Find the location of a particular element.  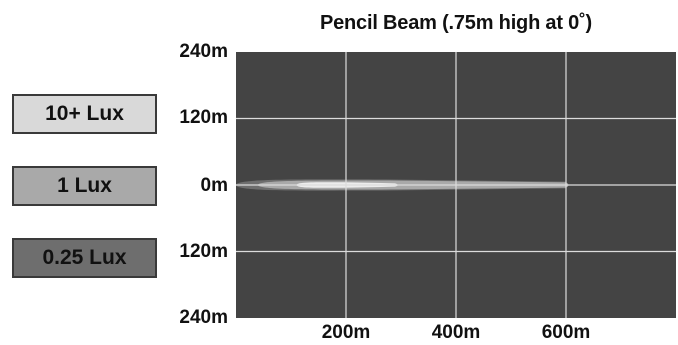

legend-label: 0.25 Lux is located at coordinates (84, 257).